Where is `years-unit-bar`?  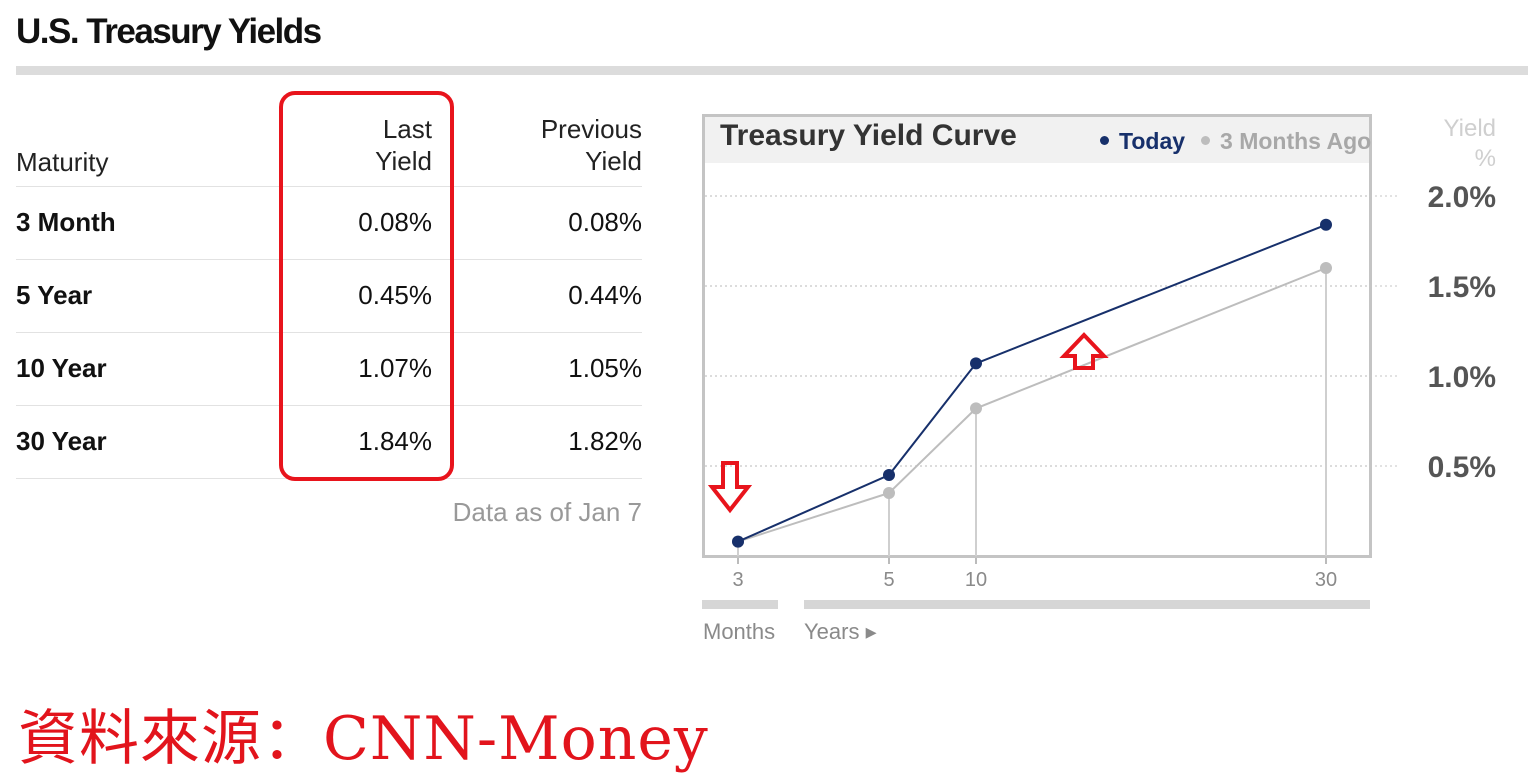 years-unit-bar is located at coordinates (1087, 604).